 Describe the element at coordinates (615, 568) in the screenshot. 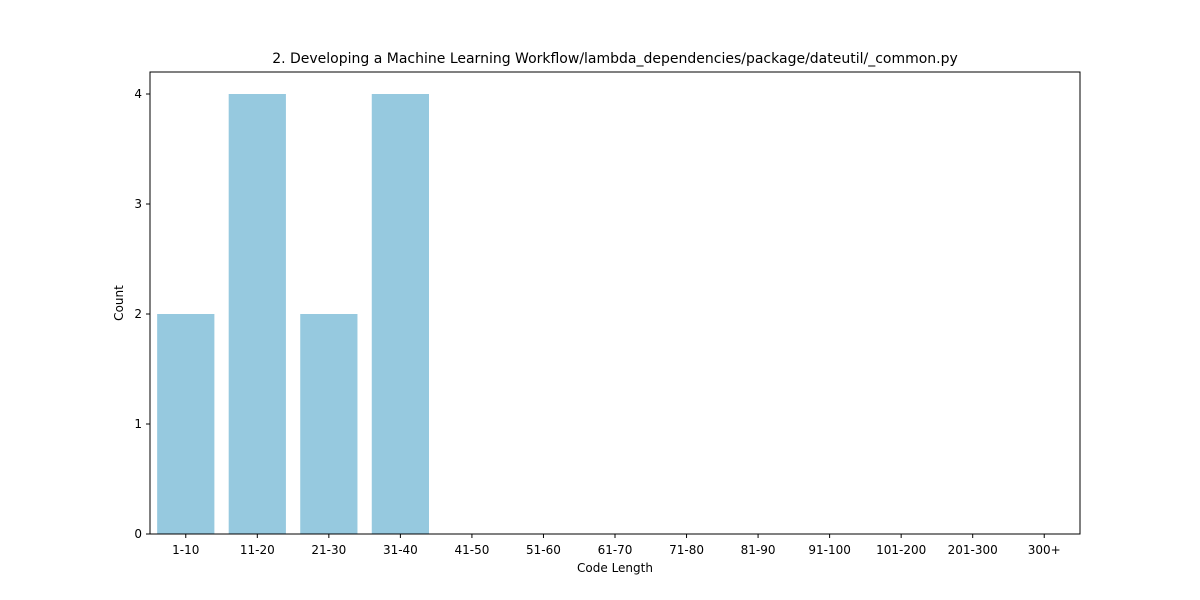

I see `x-axis-label: Code Length` at that location.